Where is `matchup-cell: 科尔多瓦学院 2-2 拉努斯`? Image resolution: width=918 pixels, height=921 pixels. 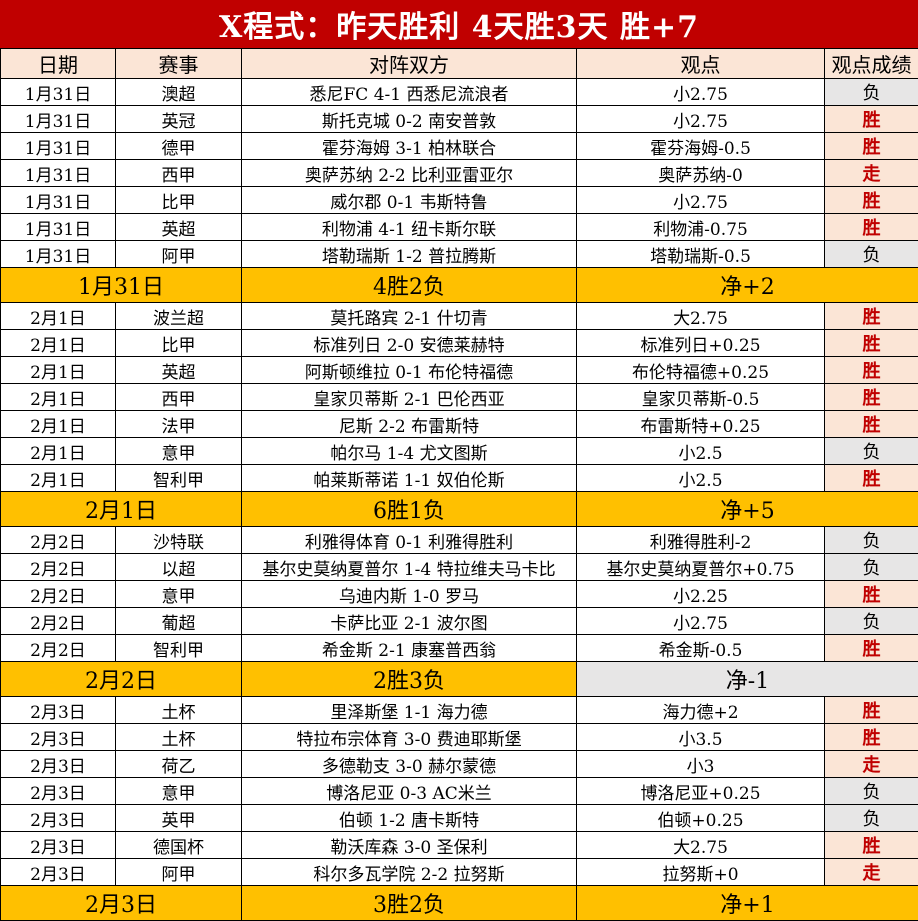
matchup-cell: 科尔多瓦学院 2-2 拉努斯 is located at coordinates (409, 872).